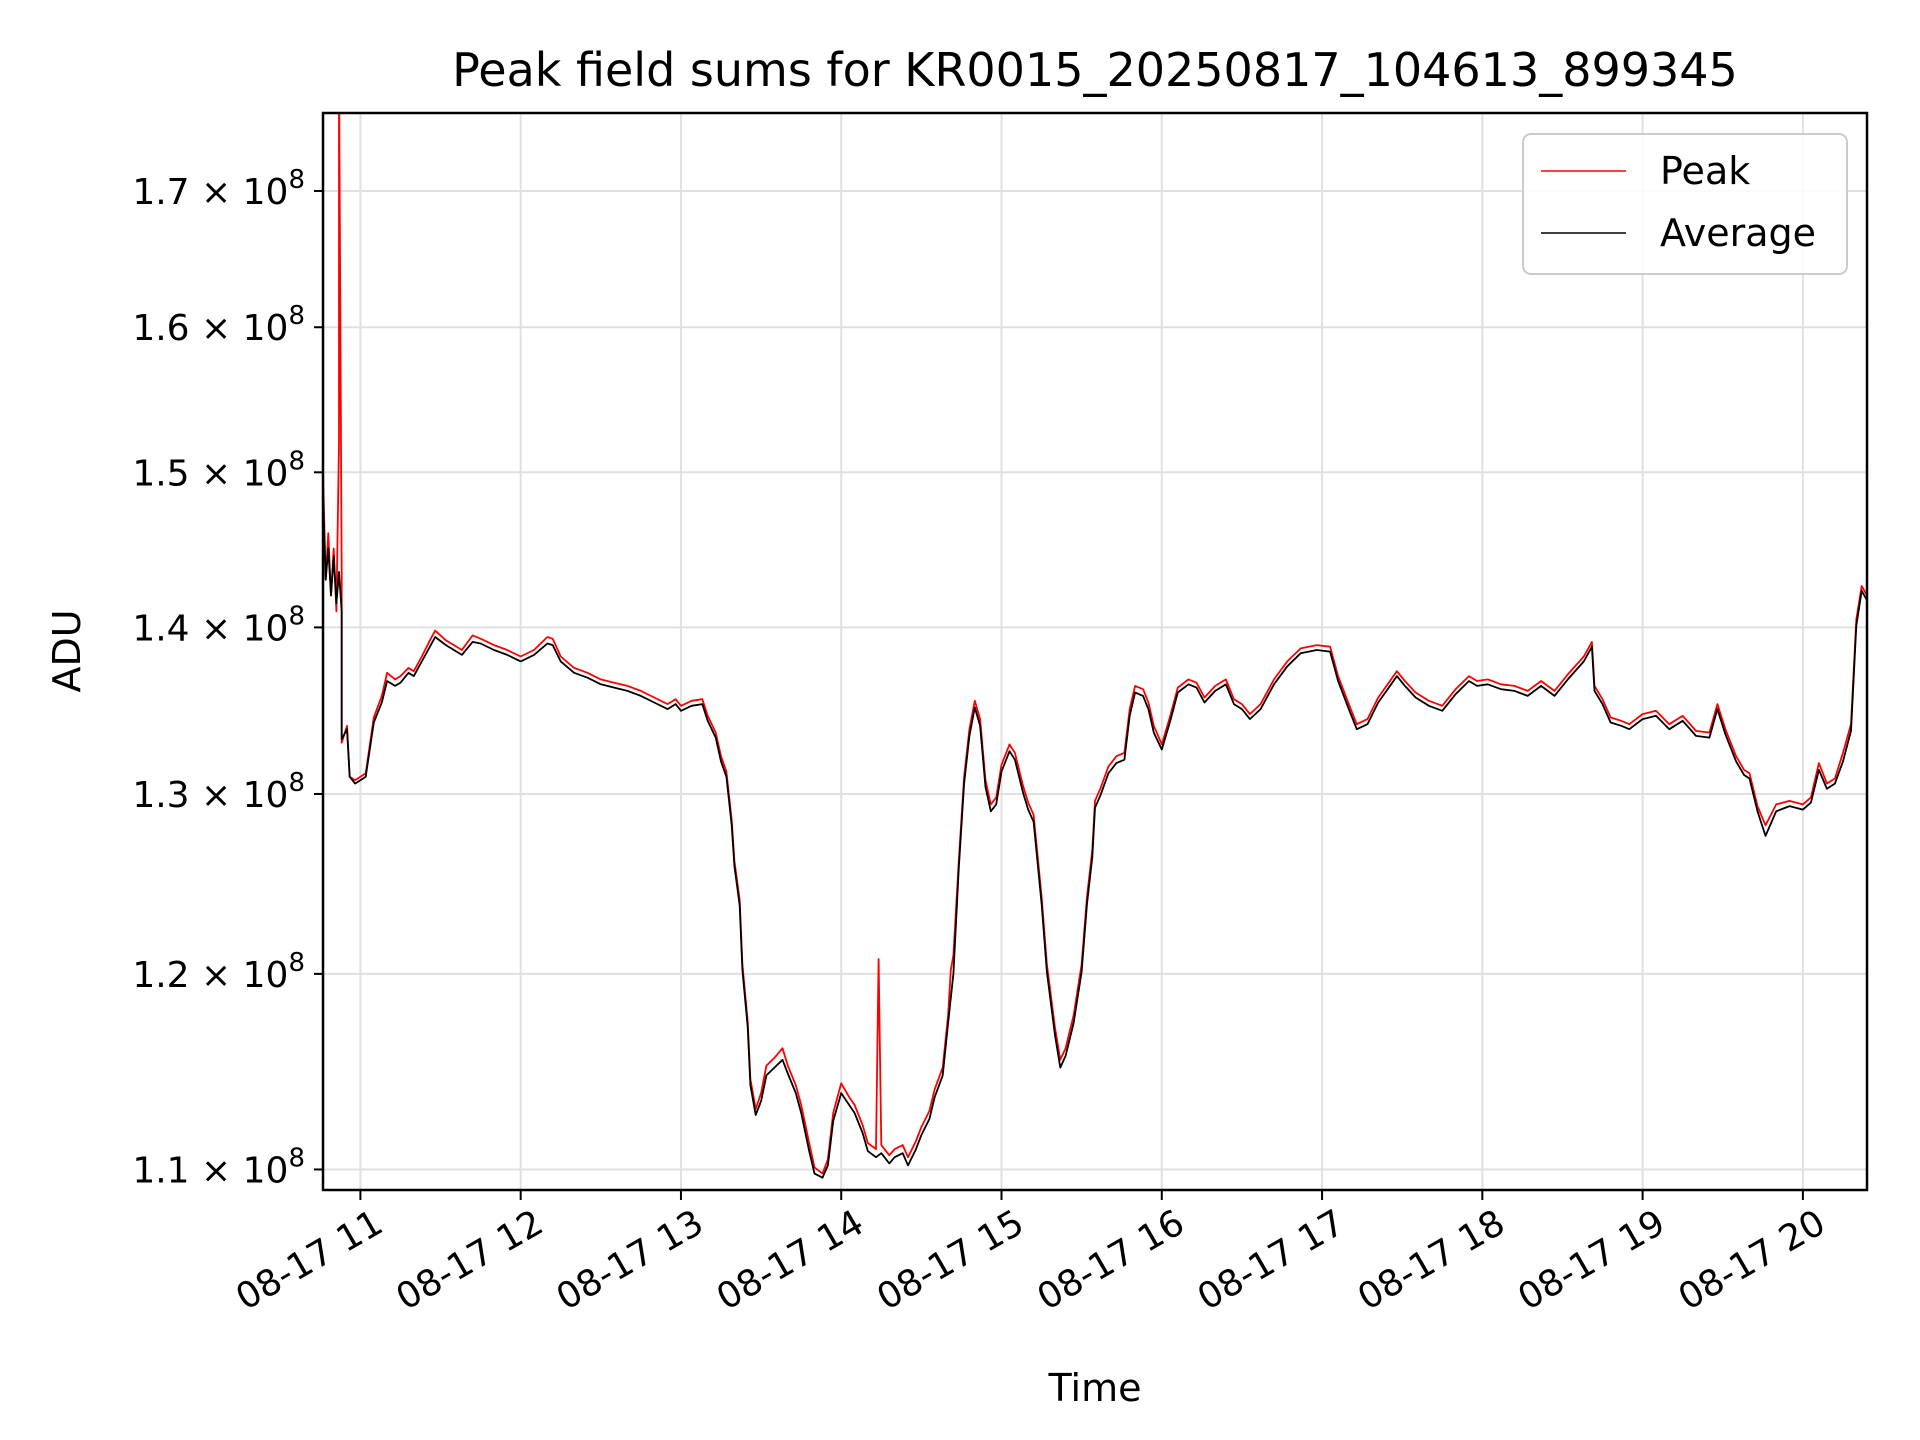  Describe the element at coordinates (67, 650) in the screenshot. I see `y-axis-label: ADU` at that location.